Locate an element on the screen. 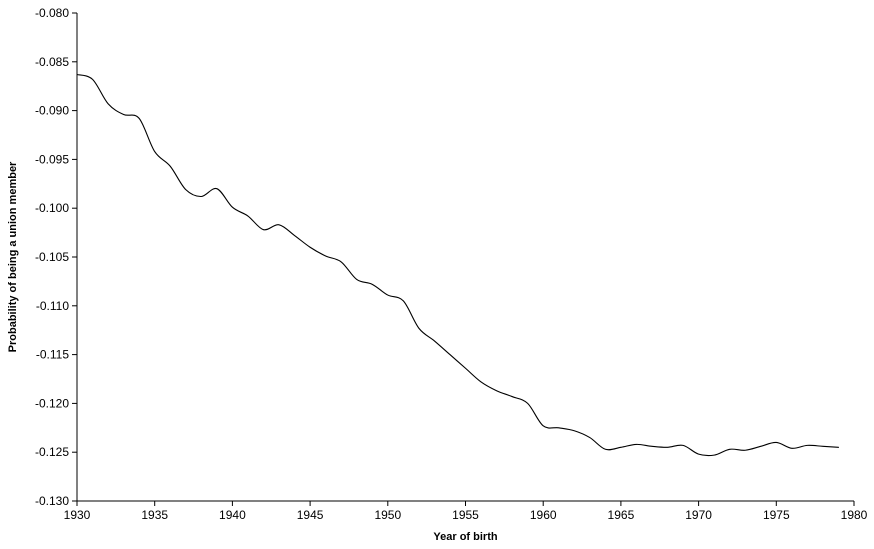  x-tick-label: 1955 is located at coordinates (465, 515).